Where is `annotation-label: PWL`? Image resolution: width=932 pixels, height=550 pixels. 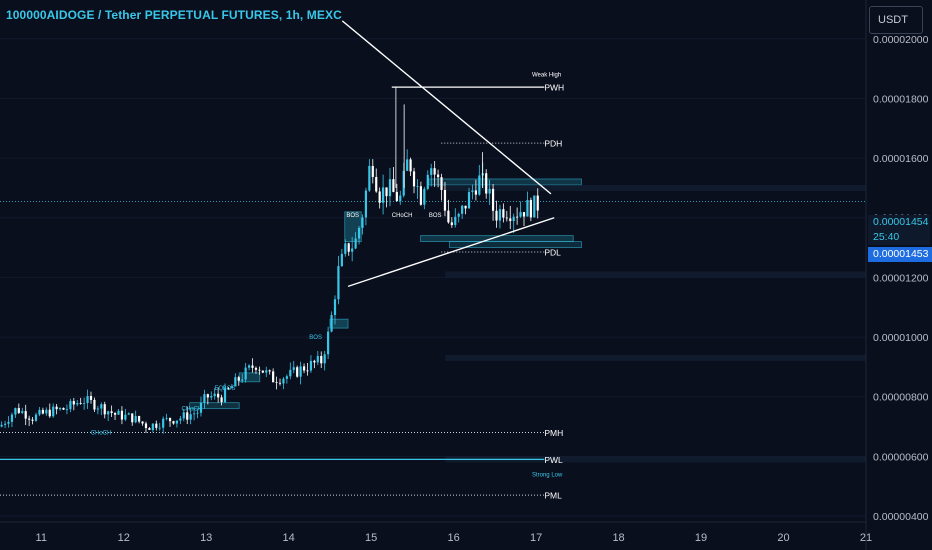
annotation-label: PWL is located at coordinates (553, 460).